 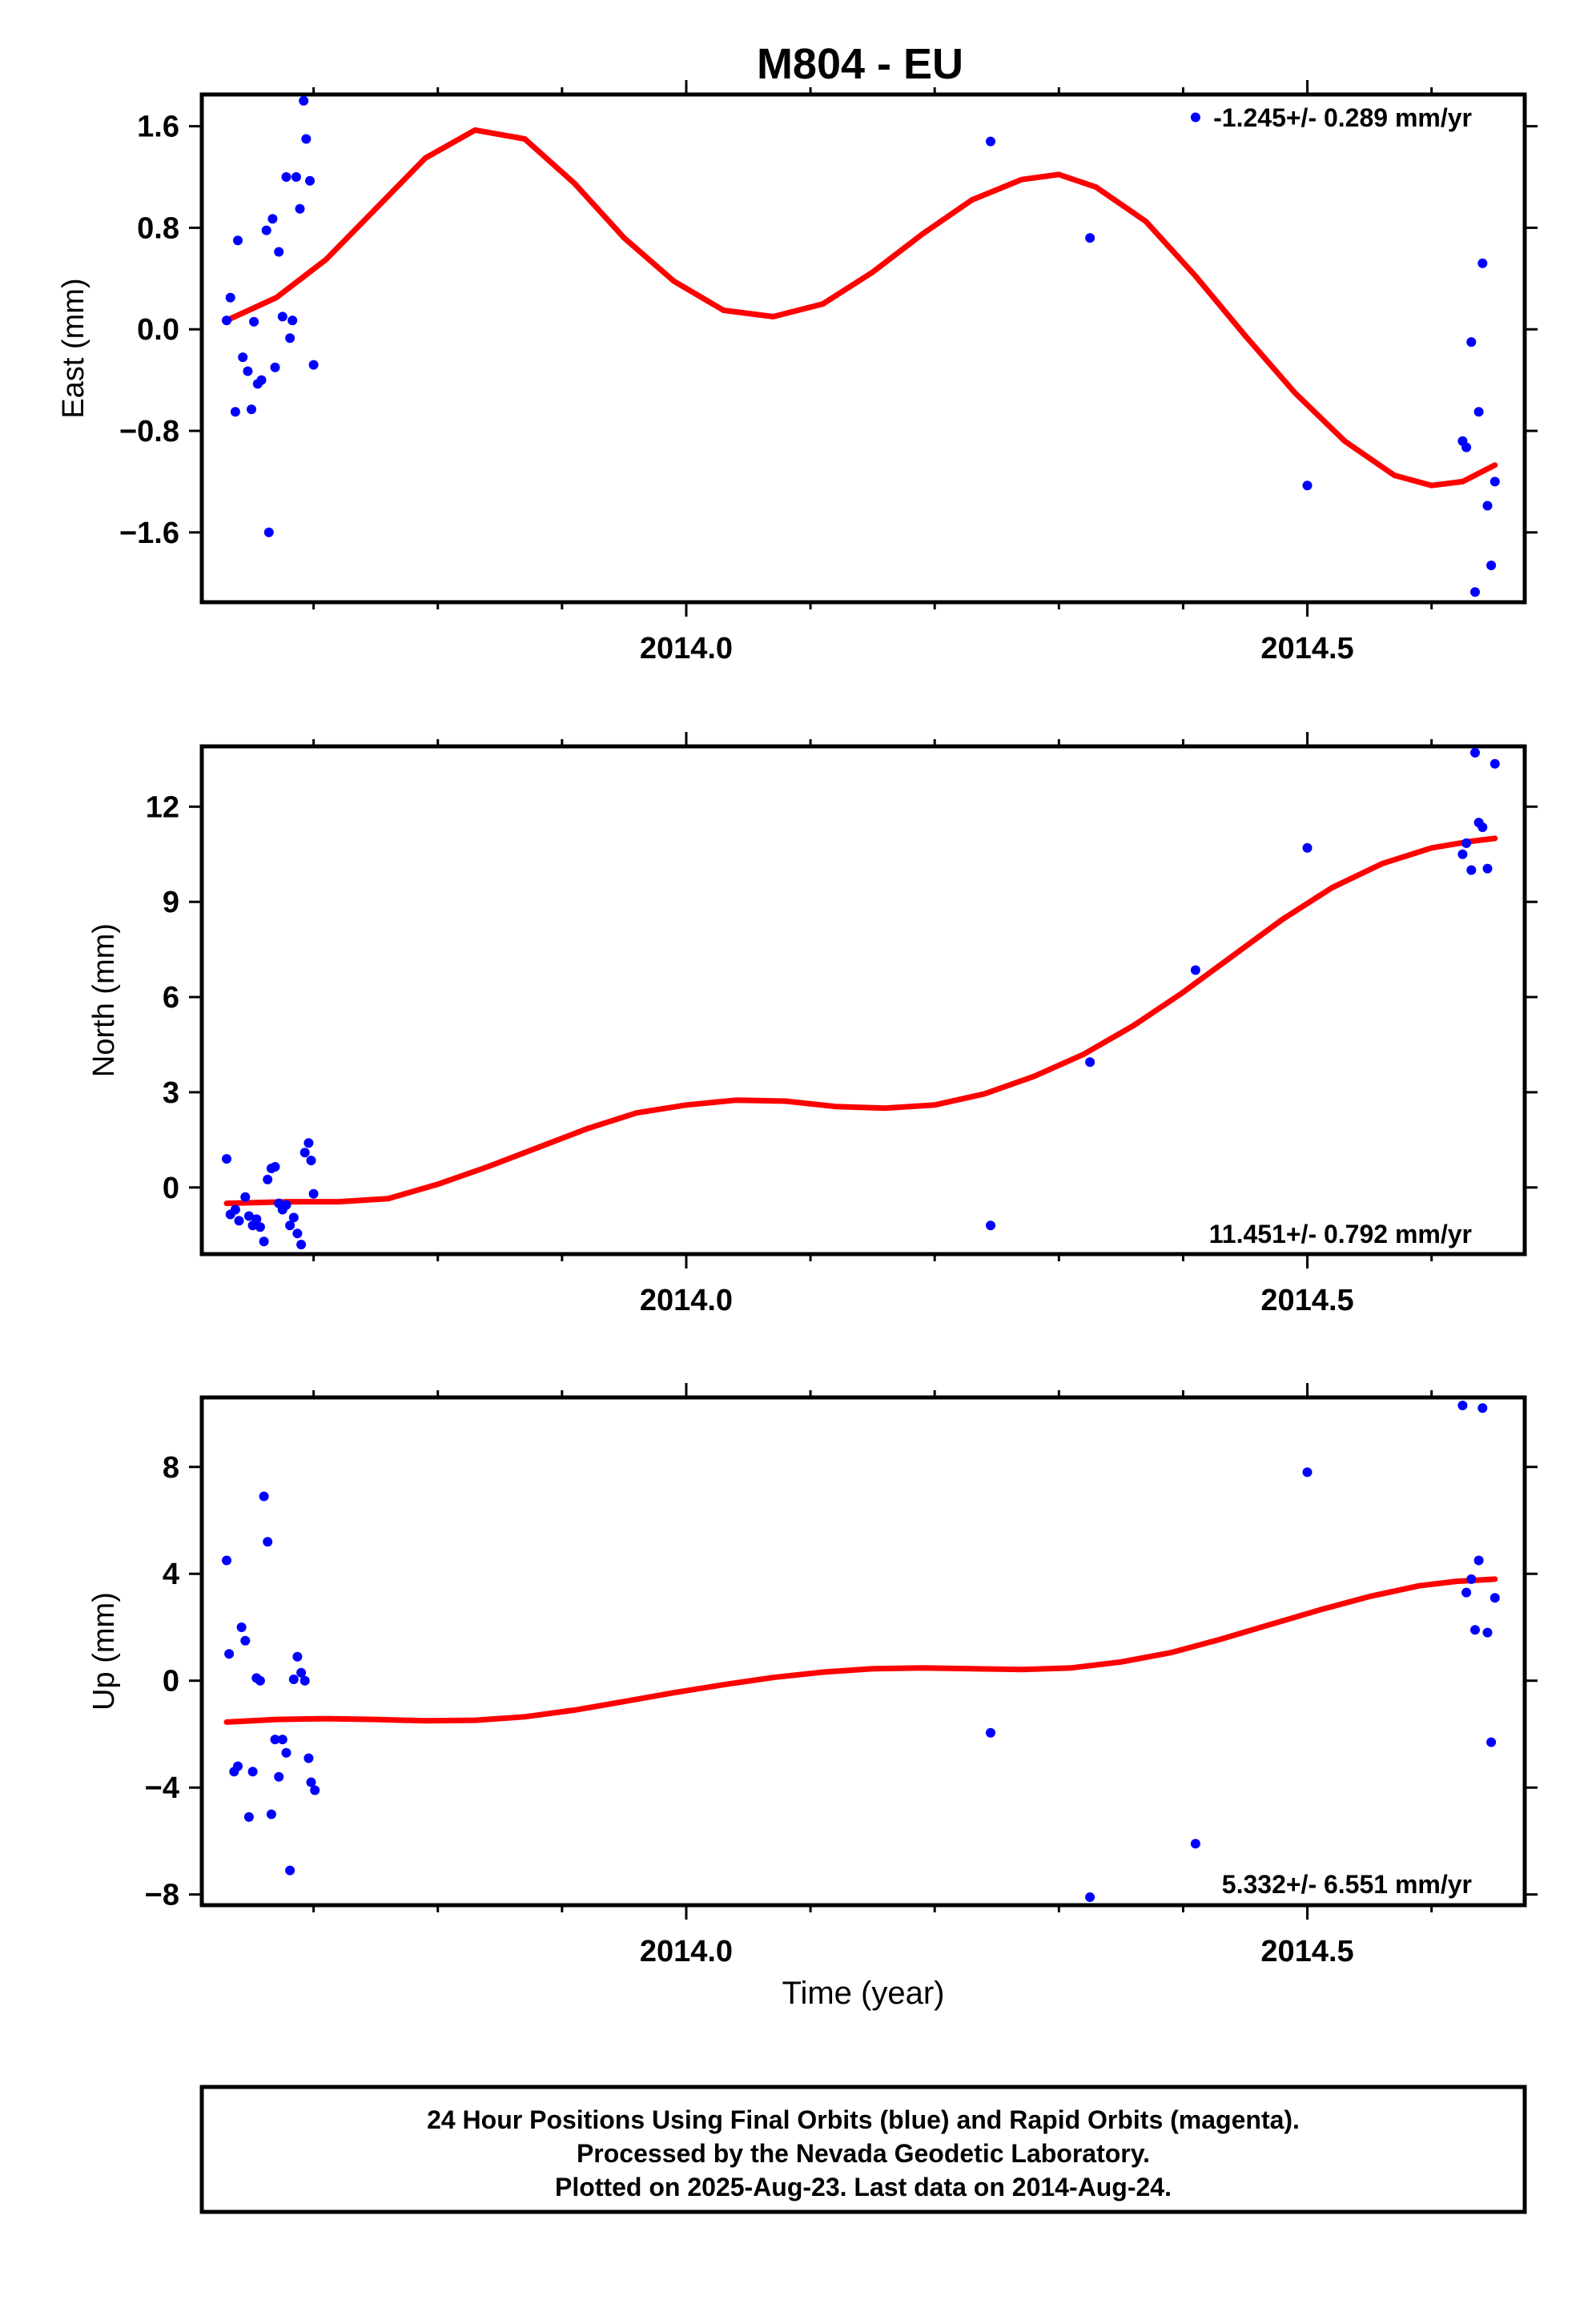 What do you see at coordinates (1306, 1300) in the screenshot?
I see `north-xtick-label: 2014.5` at bounding box center [1306, 1300].